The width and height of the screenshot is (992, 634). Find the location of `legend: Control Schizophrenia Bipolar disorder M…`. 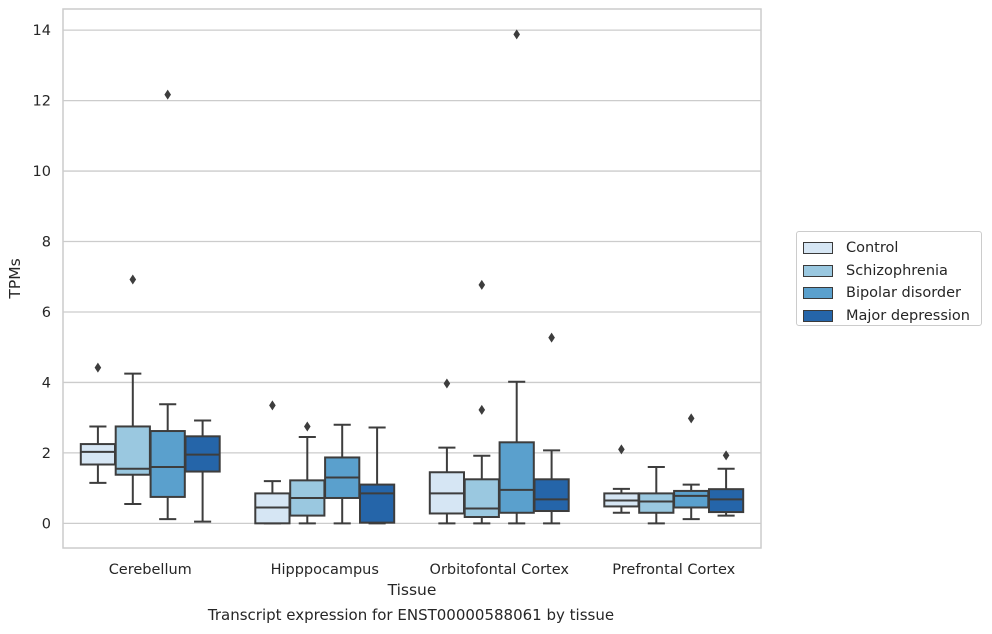

legend: Control Schizophrenia Bipolar disorder M… is located at coordinates (889, 278).